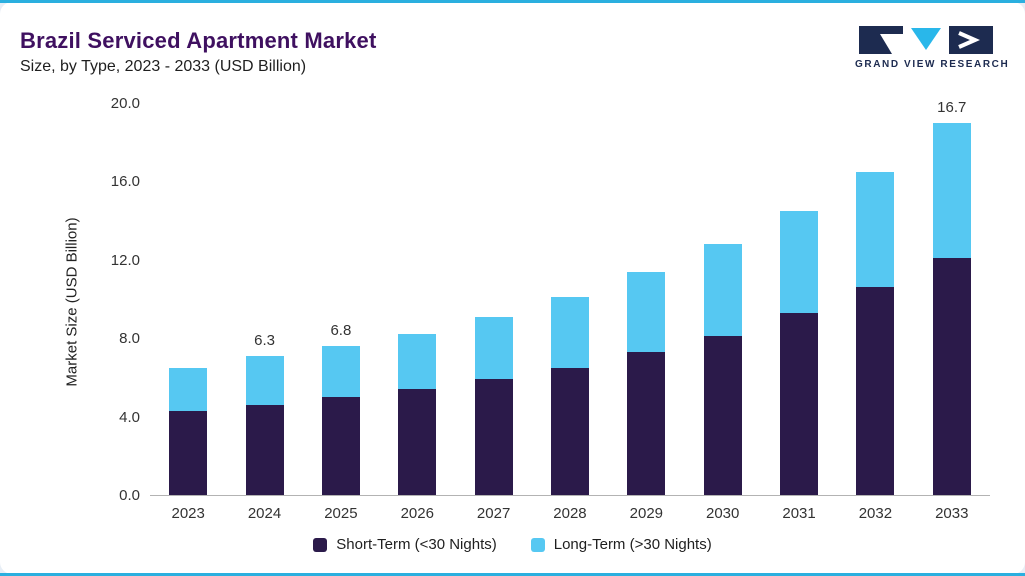 The image size is (1025, 576). I want to click on bar-group-2033: 16.7, so click(952, 297).